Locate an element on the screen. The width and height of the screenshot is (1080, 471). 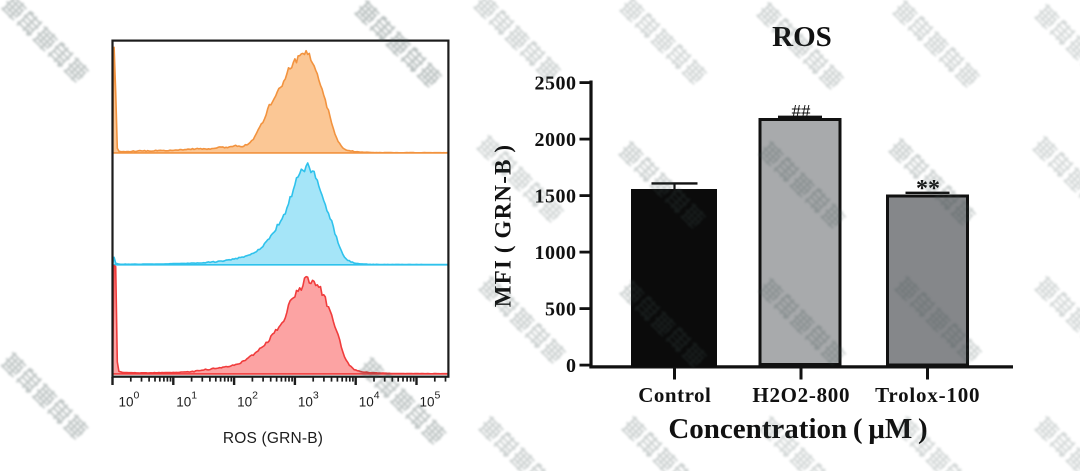
svg-text: 3 is located at coordinates (316, 396).